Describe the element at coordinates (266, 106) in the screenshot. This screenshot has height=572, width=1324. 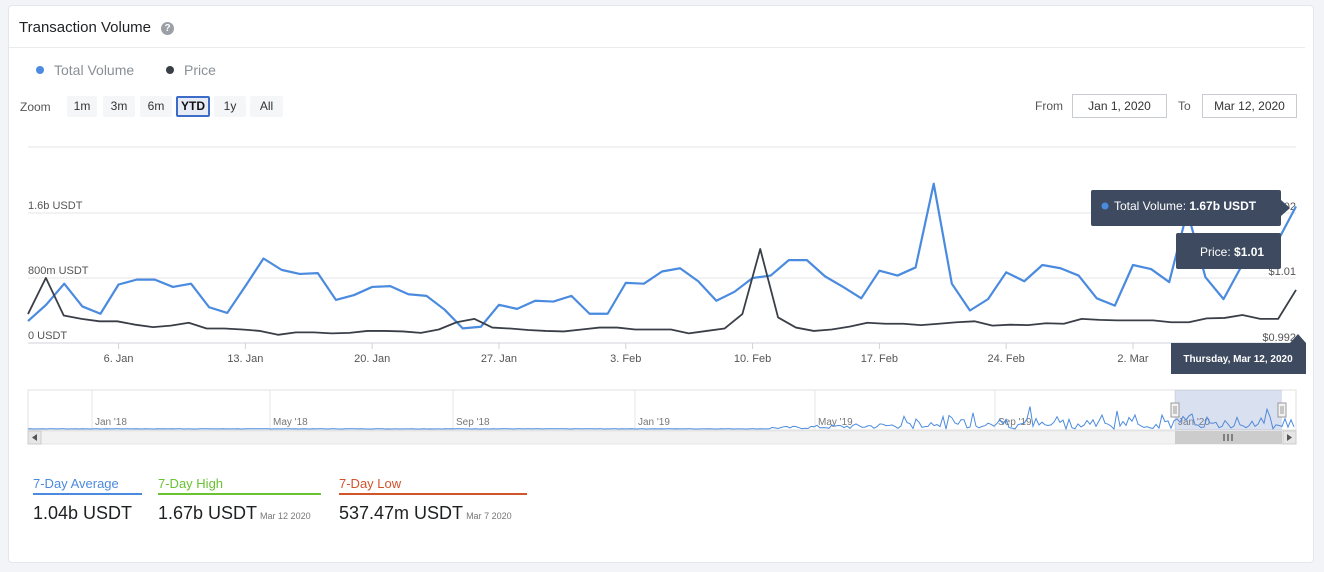
I see `zoom-all-button: All` at that location.